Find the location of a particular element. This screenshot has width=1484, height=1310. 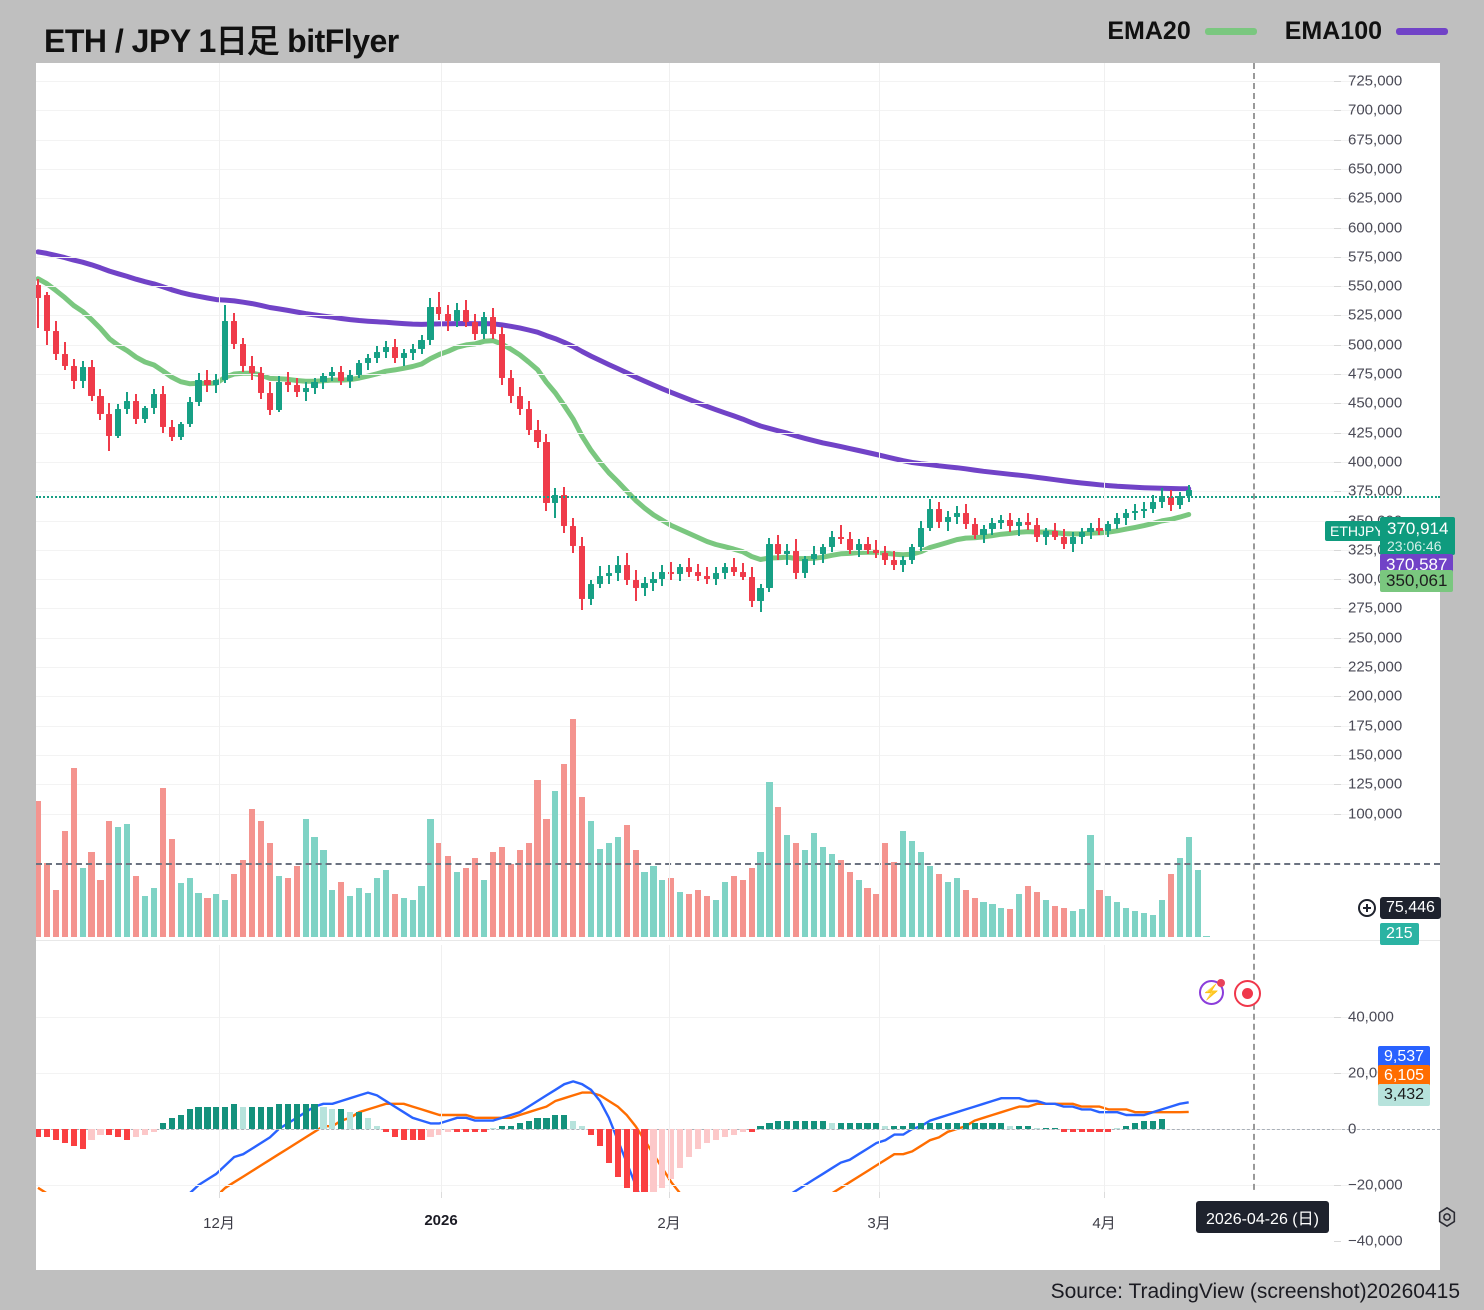

record-circle-icon is located at coordinates (1247, 993).